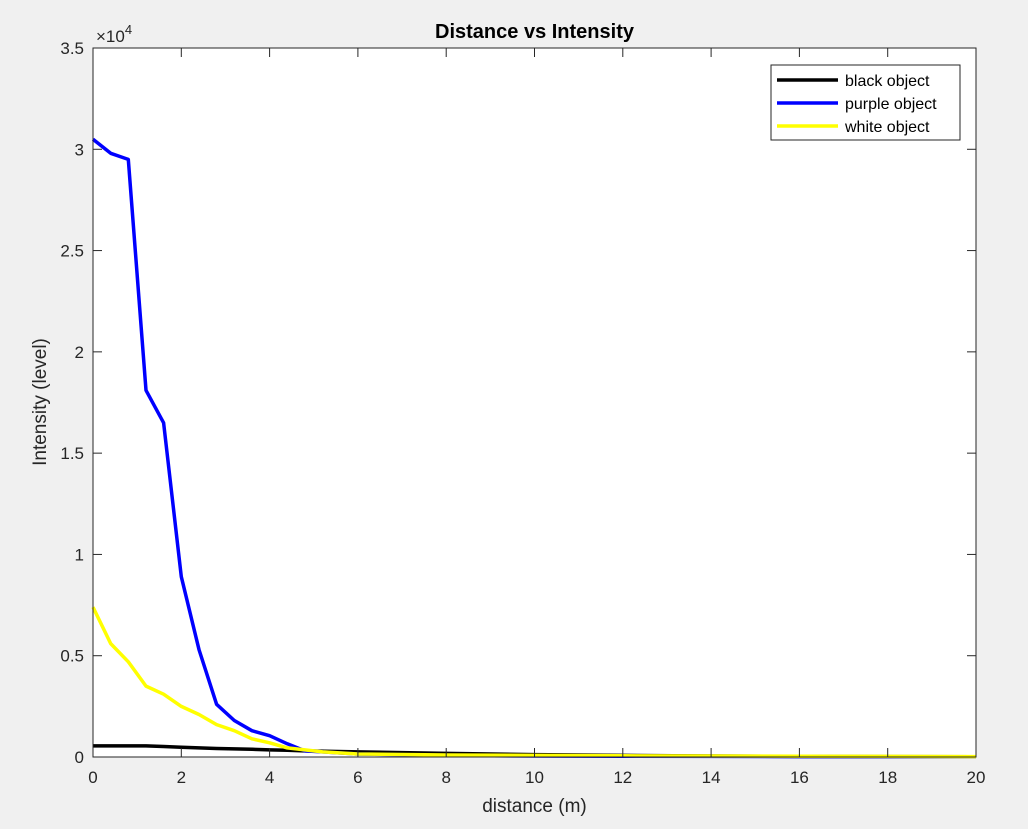  What do you see at coordinates (181, 777) in the screenshot?
I see `x-tick-label: 2` at bounding box center [181, 777].